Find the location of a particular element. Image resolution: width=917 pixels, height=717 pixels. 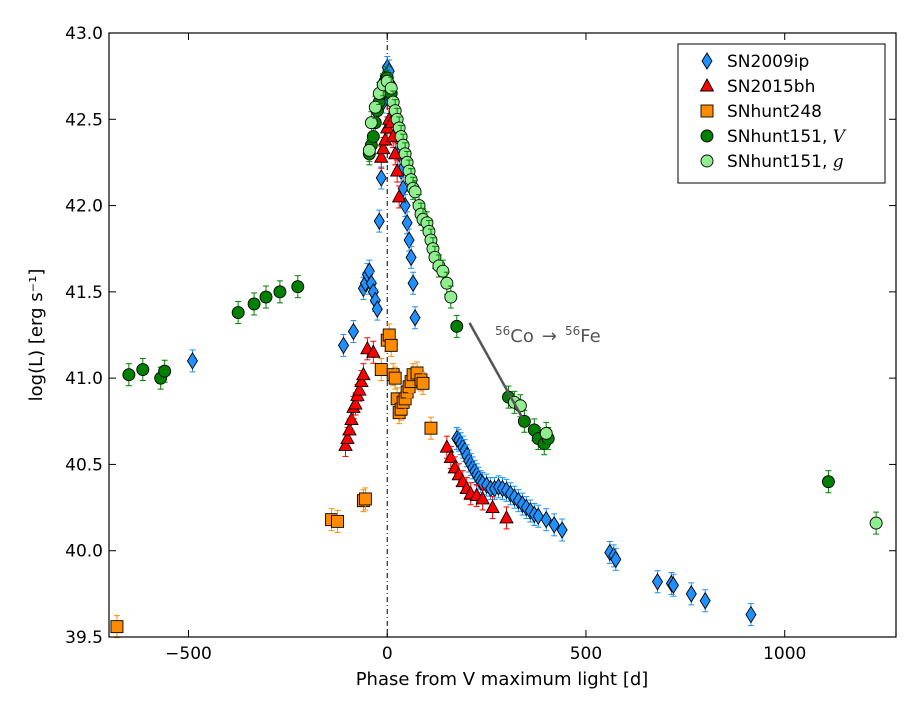

y-tick-label: 40.5 is located at coordinates (84, 465).